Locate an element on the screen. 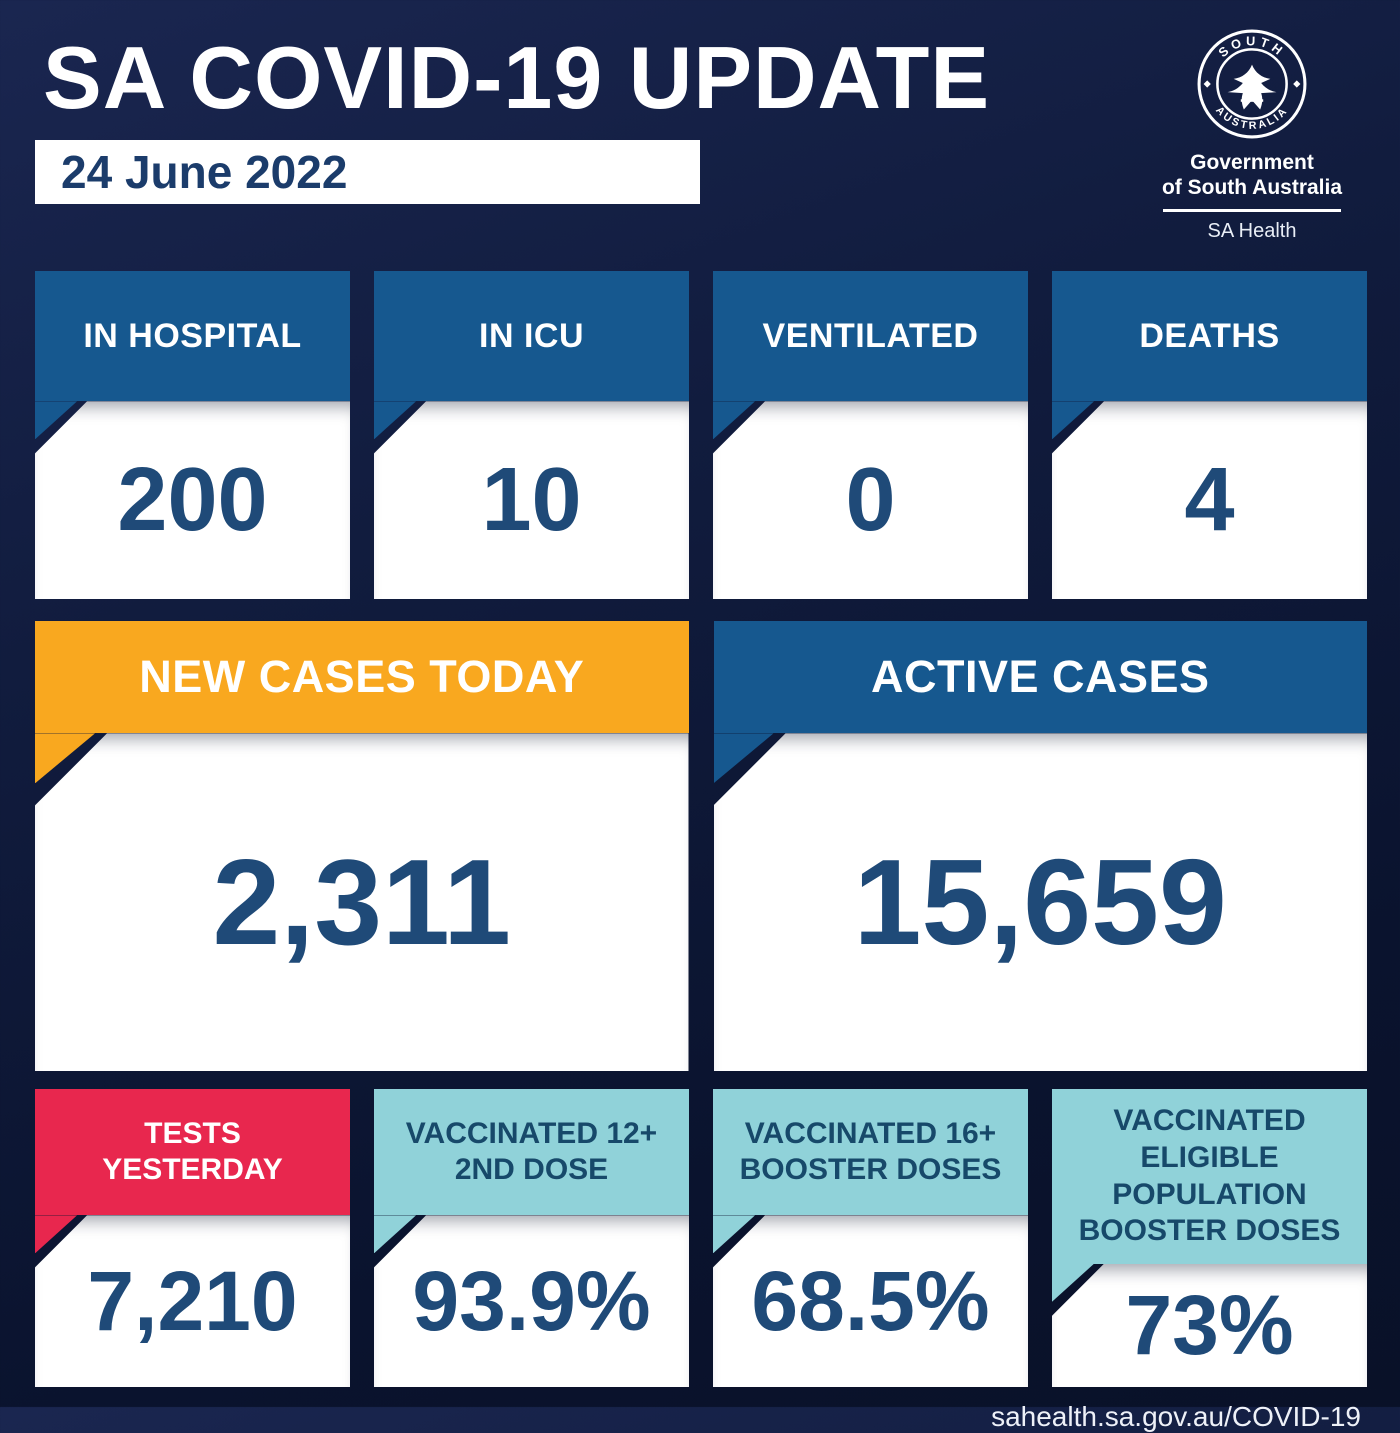 This screenshot has width=1400, height=1433. stat-card-active-cases: ACTIVE CASES 15,659 is located at coordinates (1040, 846).